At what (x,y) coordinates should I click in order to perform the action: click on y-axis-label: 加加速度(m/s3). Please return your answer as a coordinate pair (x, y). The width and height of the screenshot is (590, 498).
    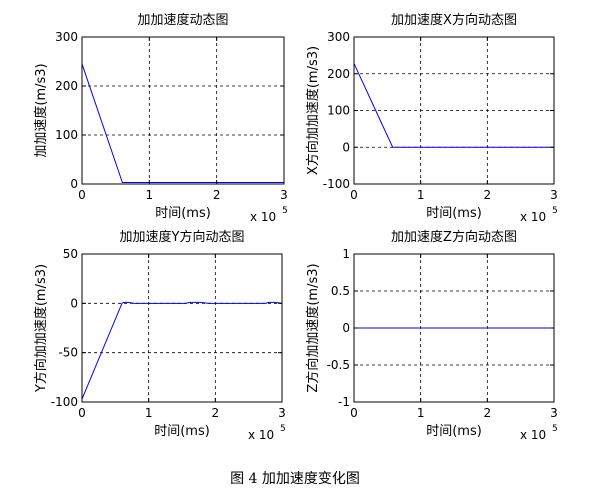
    Looking at the image, I should click on (41, 110).